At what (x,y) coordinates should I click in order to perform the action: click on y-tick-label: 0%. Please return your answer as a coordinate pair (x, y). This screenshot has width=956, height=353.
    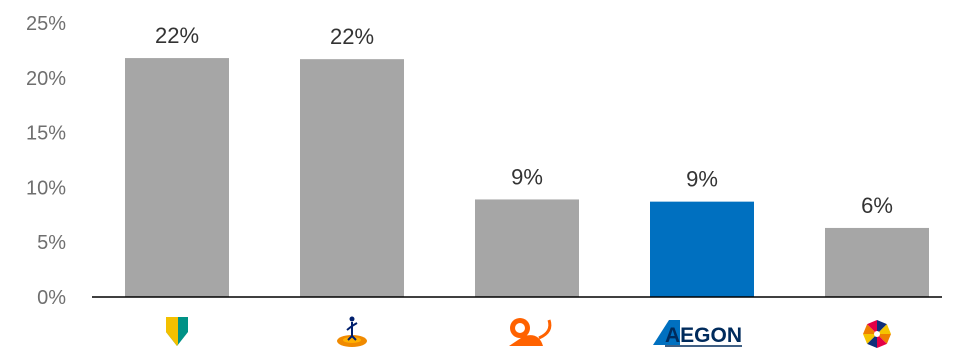
    Looking at the image, I should click on (51, 298).